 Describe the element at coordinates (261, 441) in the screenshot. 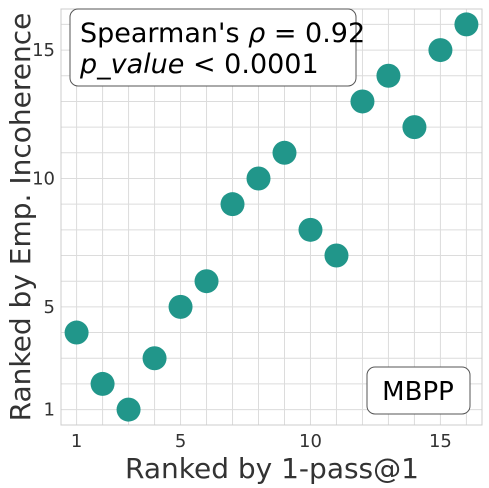

I see `x-tick-labels: 1 5 10 15` at that location.